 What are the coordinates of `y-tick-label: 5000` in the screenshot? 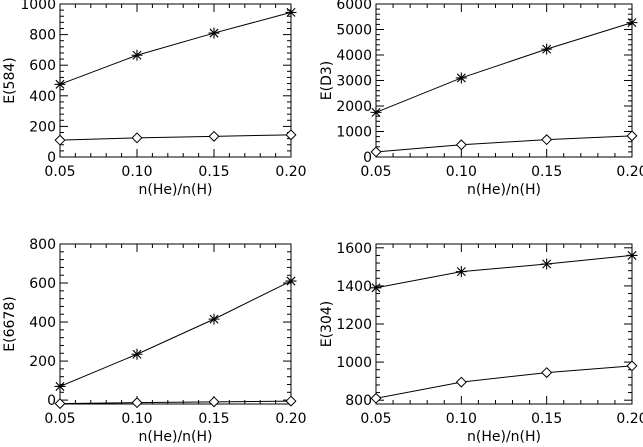 It's located at (354, 31).